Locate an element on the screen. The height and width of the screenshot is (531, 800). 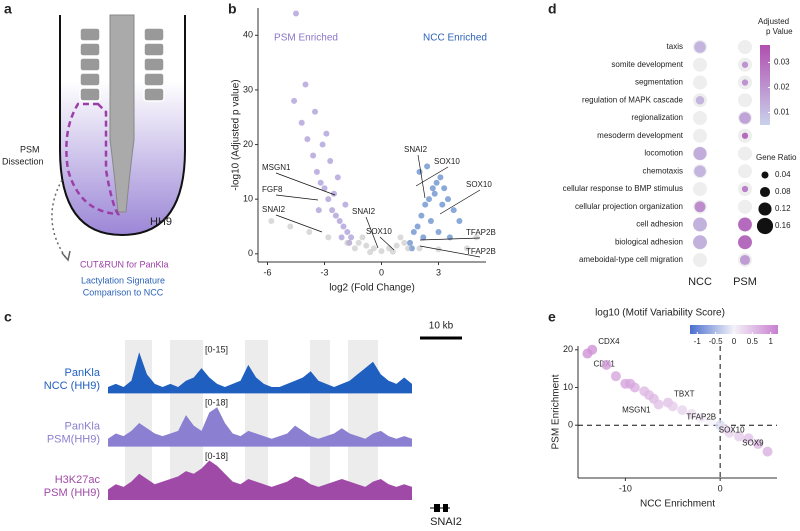
diagram-label: PSM is located at coordinates (30, 149).